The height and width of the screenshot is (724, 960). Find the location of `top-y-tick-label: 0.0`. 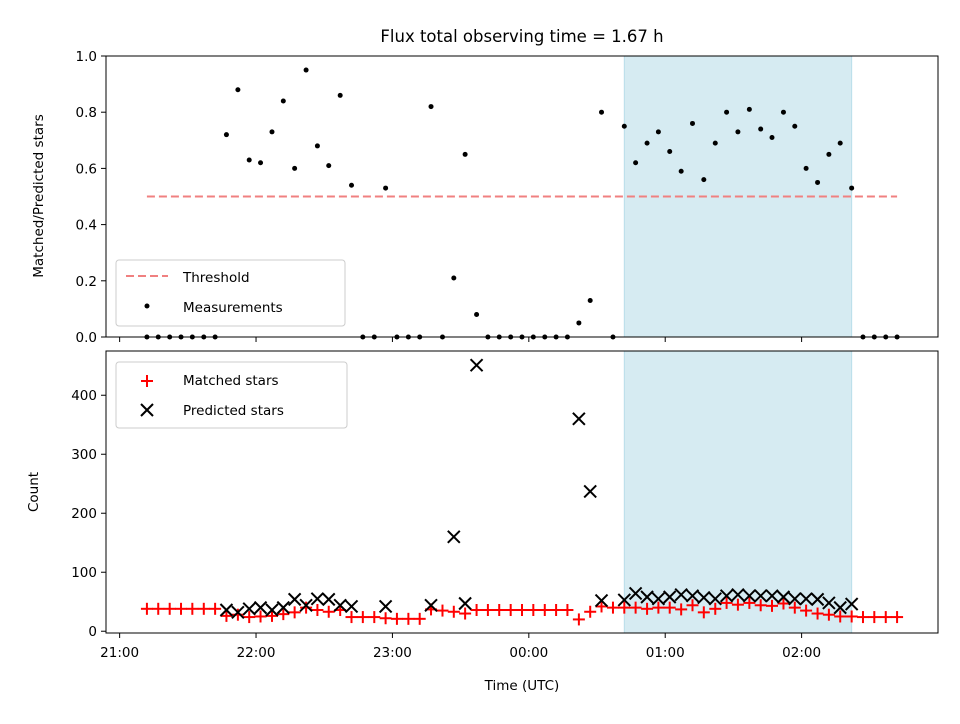

top-y-tick-label: 0.0 is located at coordinates (86, 338).